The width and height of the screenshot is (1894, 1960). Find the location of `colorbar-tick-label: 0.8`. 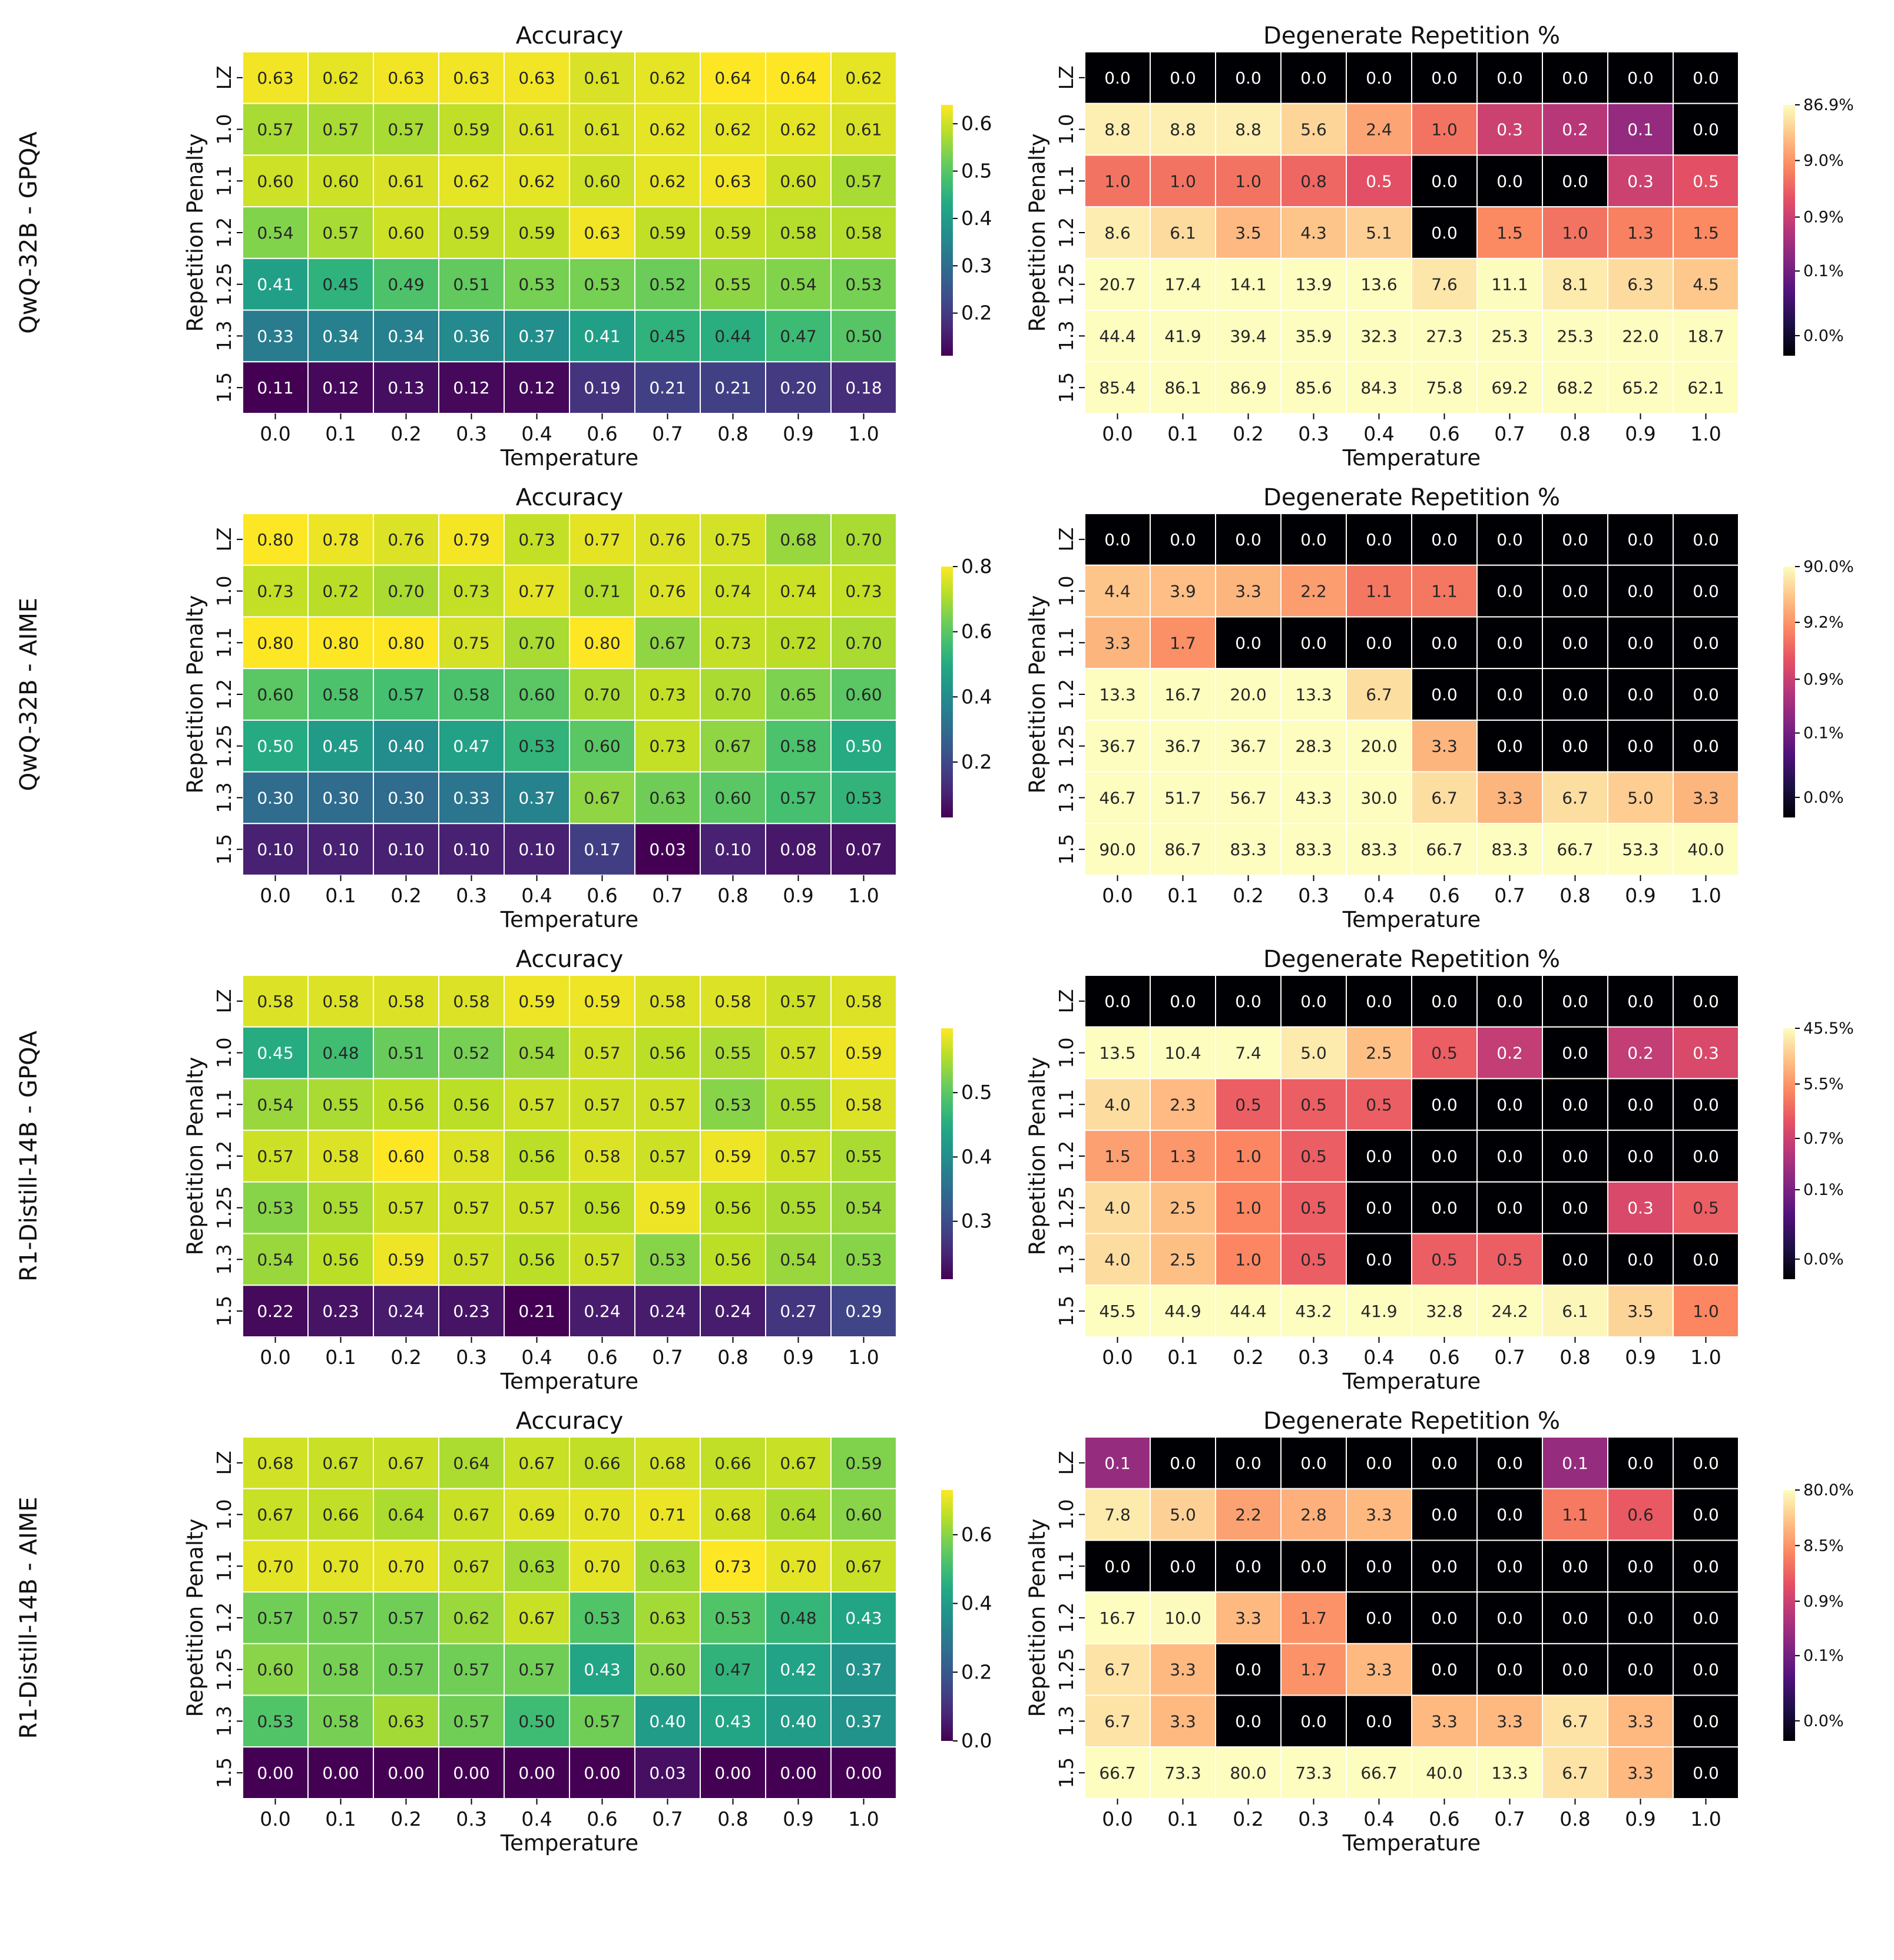

colorbar-tick-label: 0.8 is located at coordinates (977, 566).